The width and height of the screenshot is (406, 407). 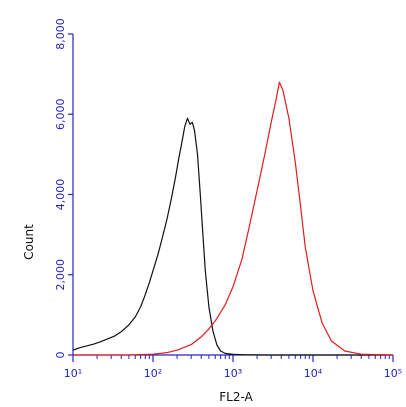 What do you see at coordinates (393, 373) in the screenshot?
I see `x-tick-label-4: 10⁵` at bounding box center [393, 373].